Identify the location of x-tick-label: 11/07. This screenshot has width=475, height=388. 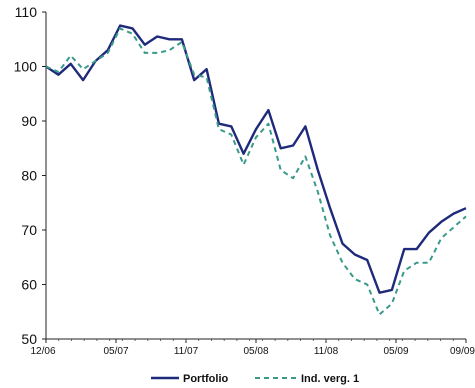
(186, 351).